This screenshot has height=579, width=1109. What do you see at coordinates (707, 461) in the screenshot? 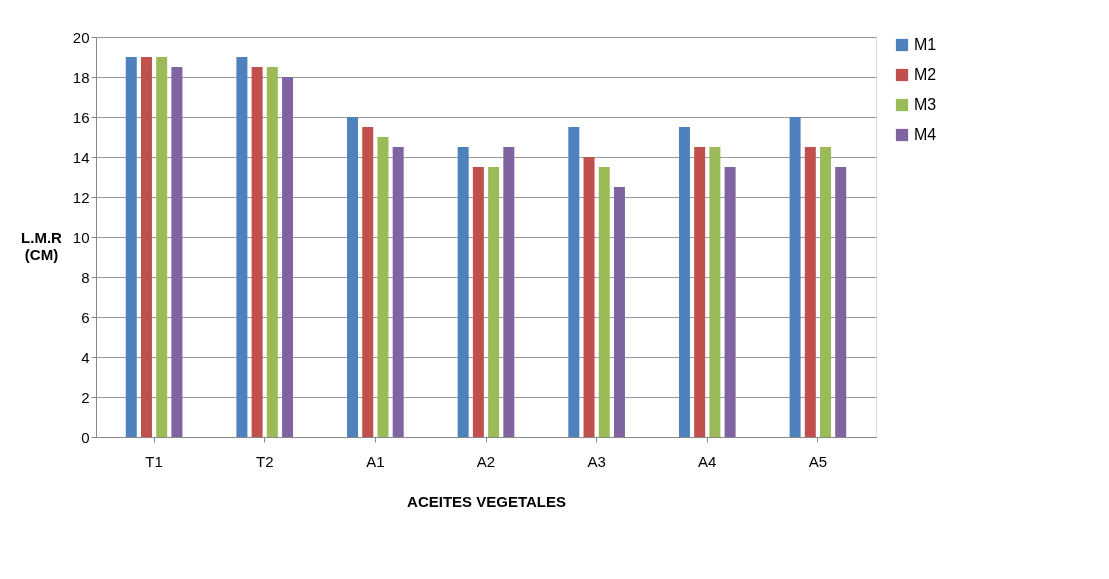
I see `x-tick-label: A4` at bounding box center [707, 461].